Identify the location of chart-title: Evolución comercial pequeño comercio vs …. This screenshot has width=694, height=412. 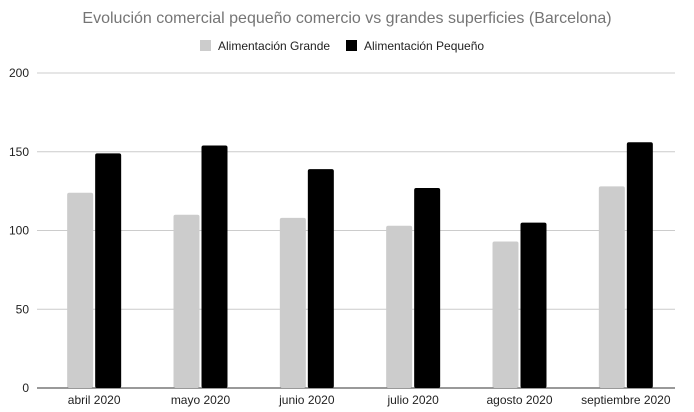
(346, 18).